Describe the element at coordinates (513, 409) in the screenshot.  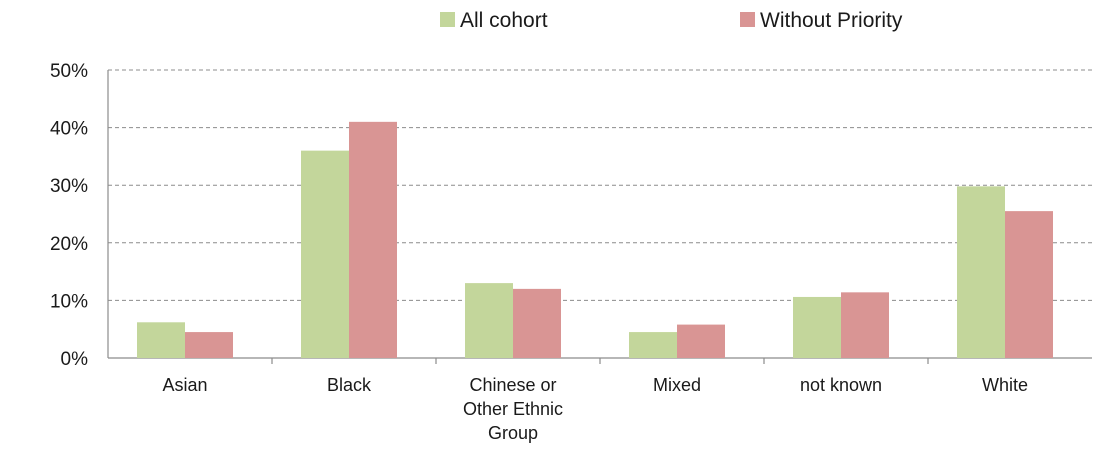
I see `x-tick-label: Other Ethnic` at that location.